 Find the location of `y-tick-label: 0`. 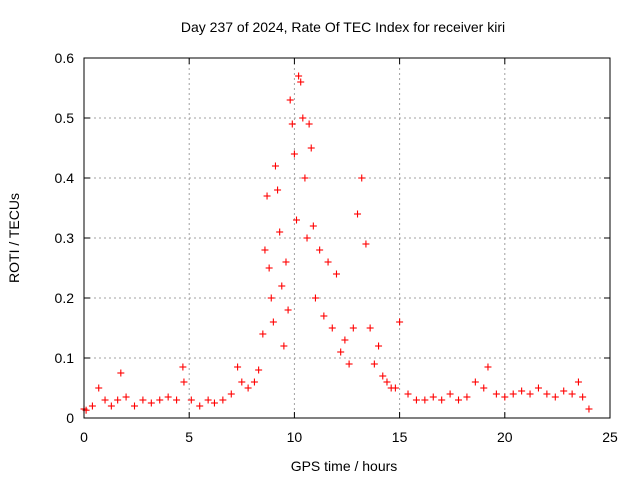

y-tick-label: 0 is located at coordinates (70, 418).